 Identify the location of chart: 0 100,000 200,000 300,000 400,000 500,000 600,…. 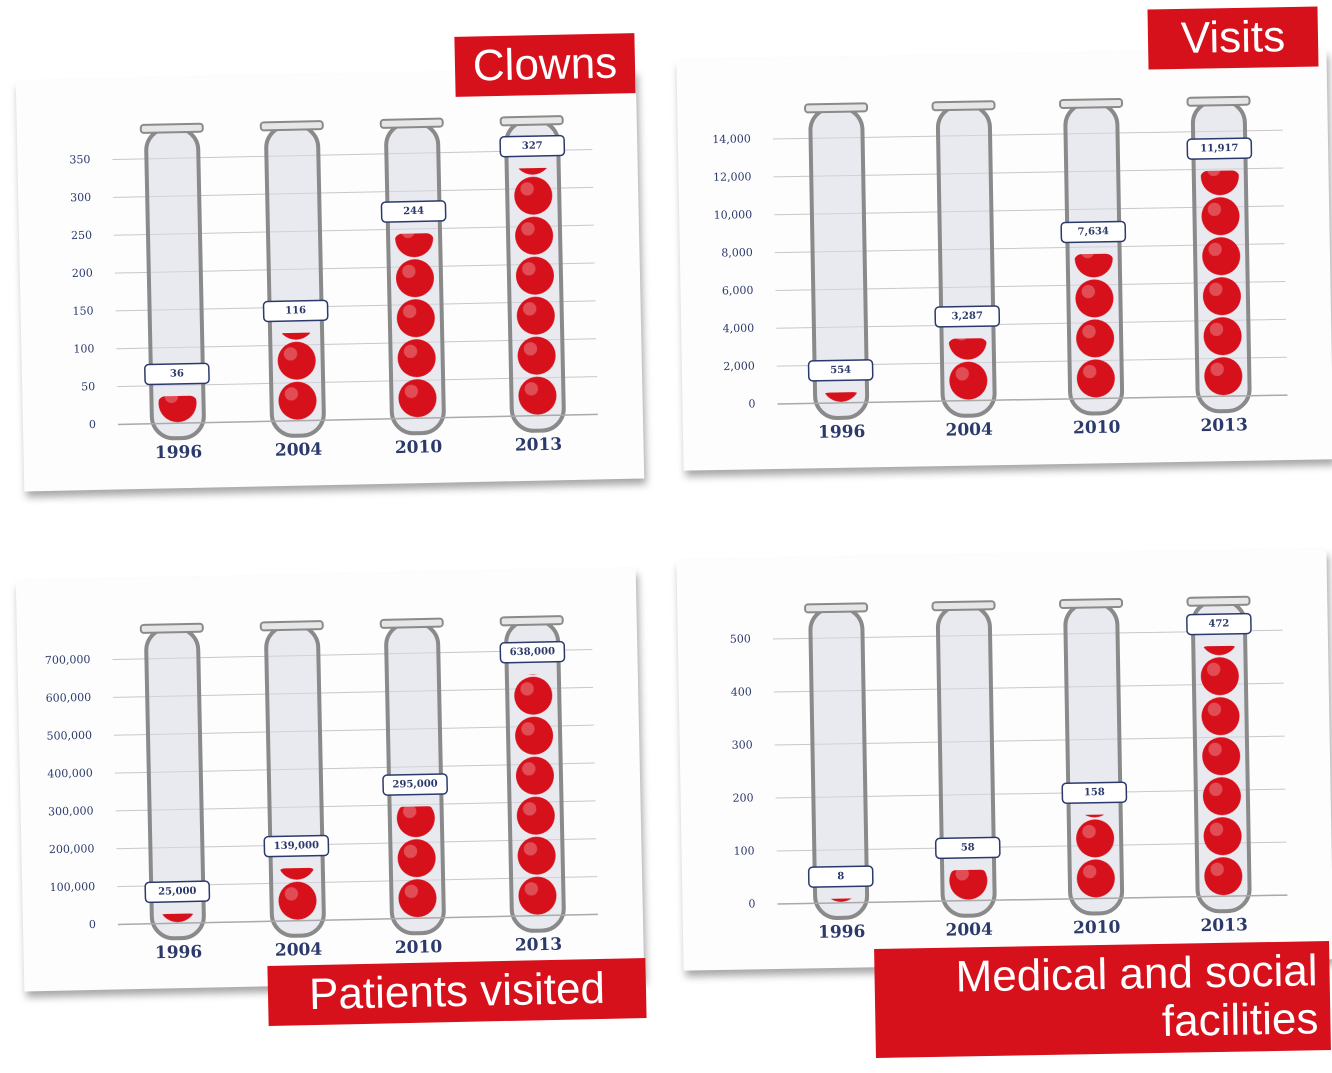
(321, 789).